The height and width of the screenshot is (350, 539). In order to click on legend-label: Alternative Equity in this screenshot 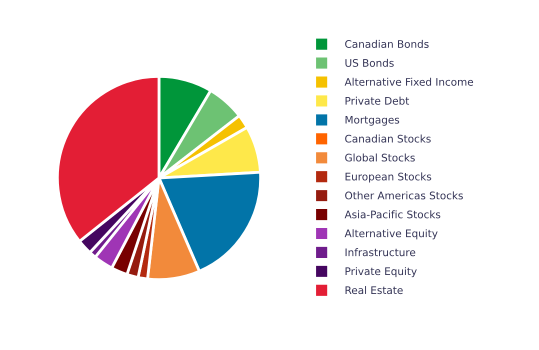, I will do `click(391, 234)`.